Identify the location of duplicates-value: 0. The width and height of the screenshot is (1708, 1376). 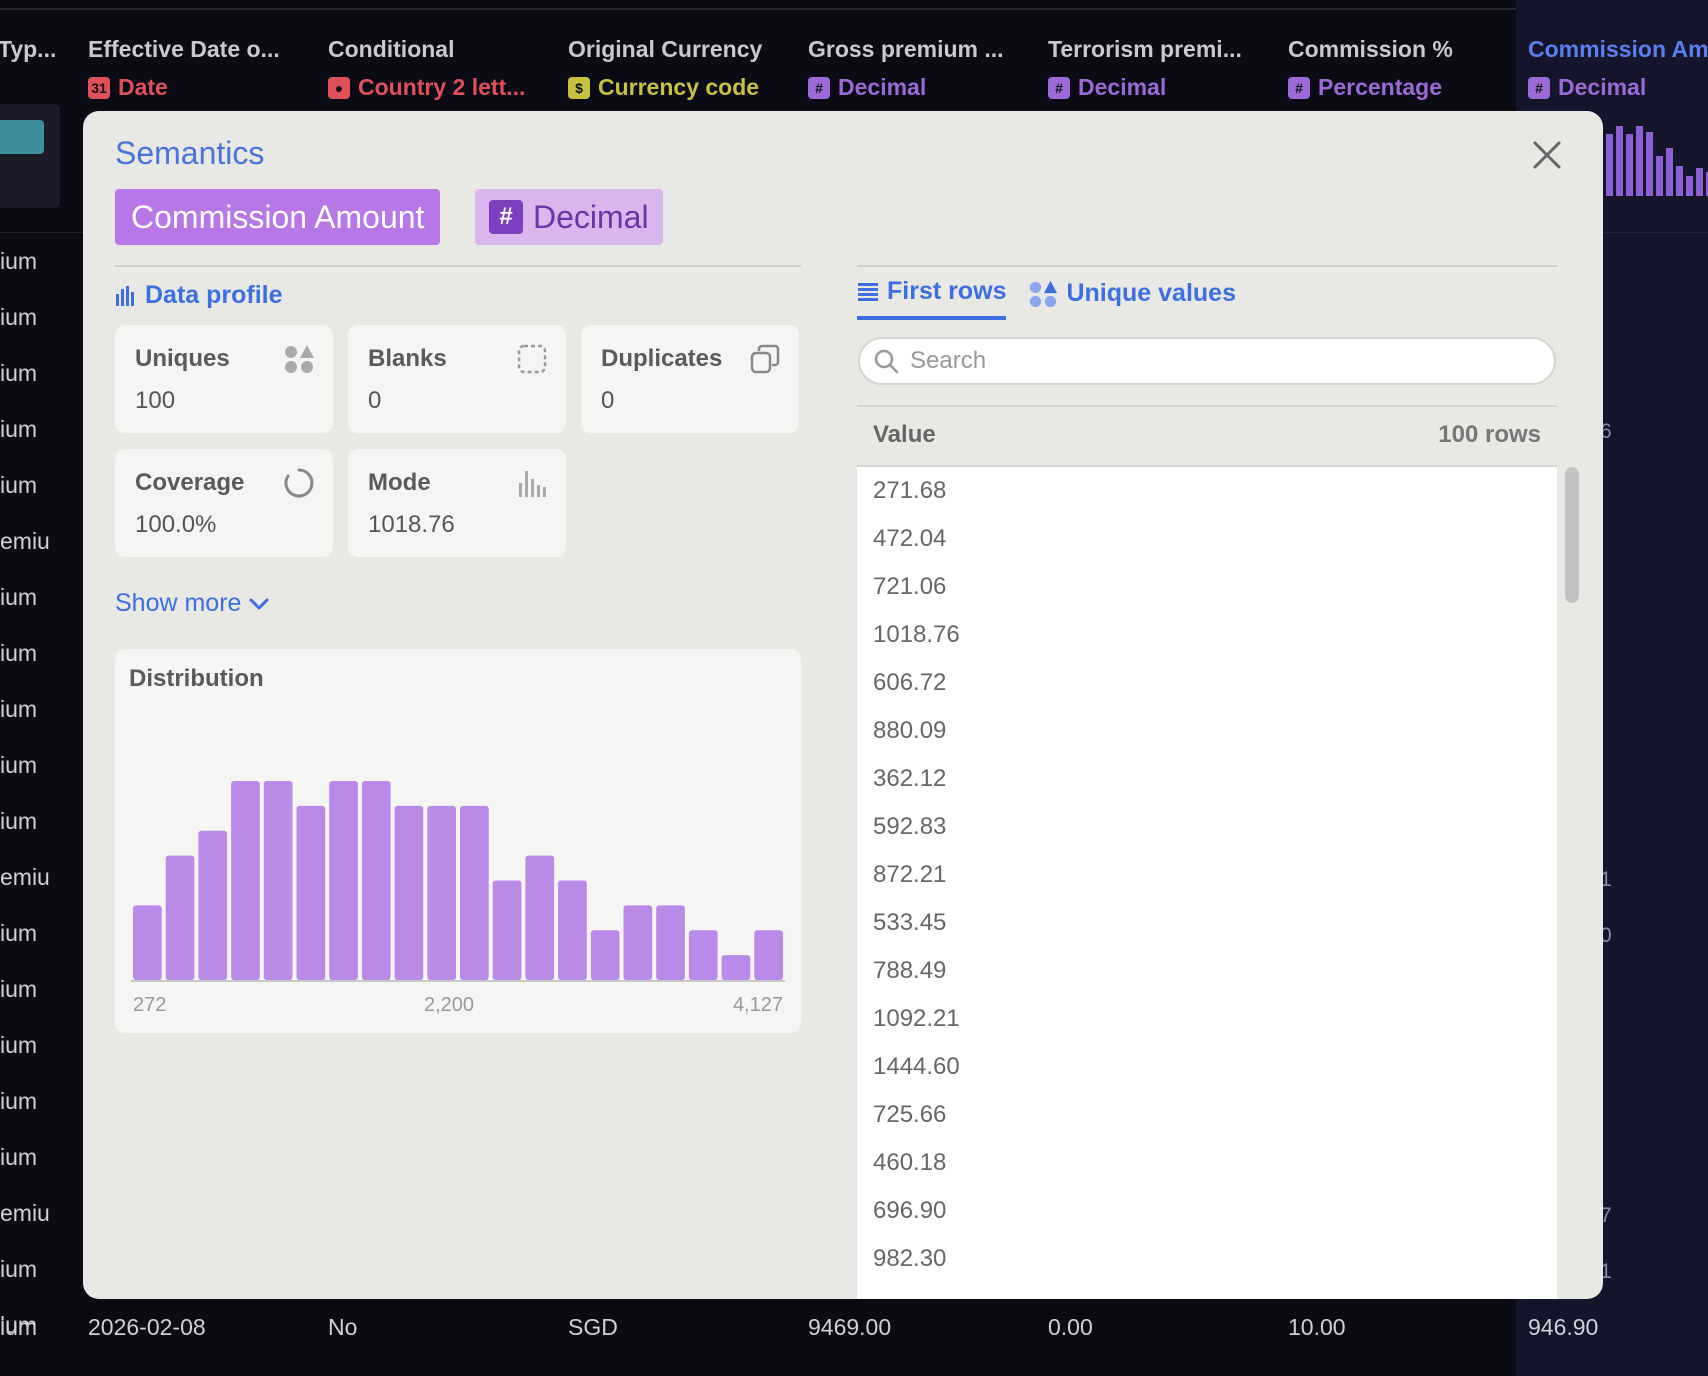
(608, 400).